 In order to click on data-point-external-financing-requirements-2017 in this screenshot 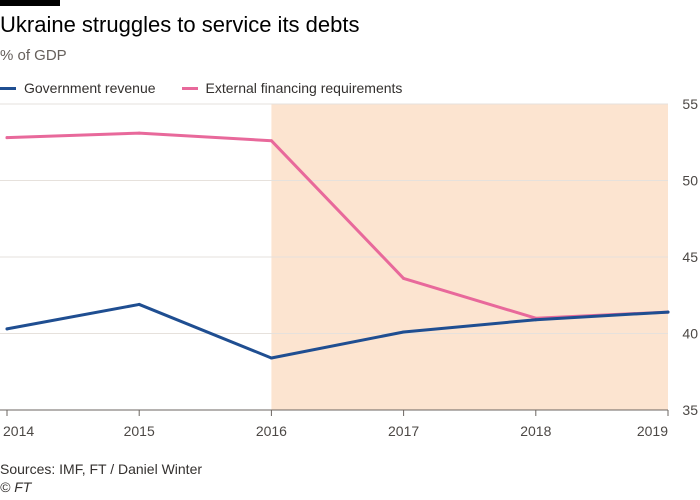, I will do `click(404, 278)`.